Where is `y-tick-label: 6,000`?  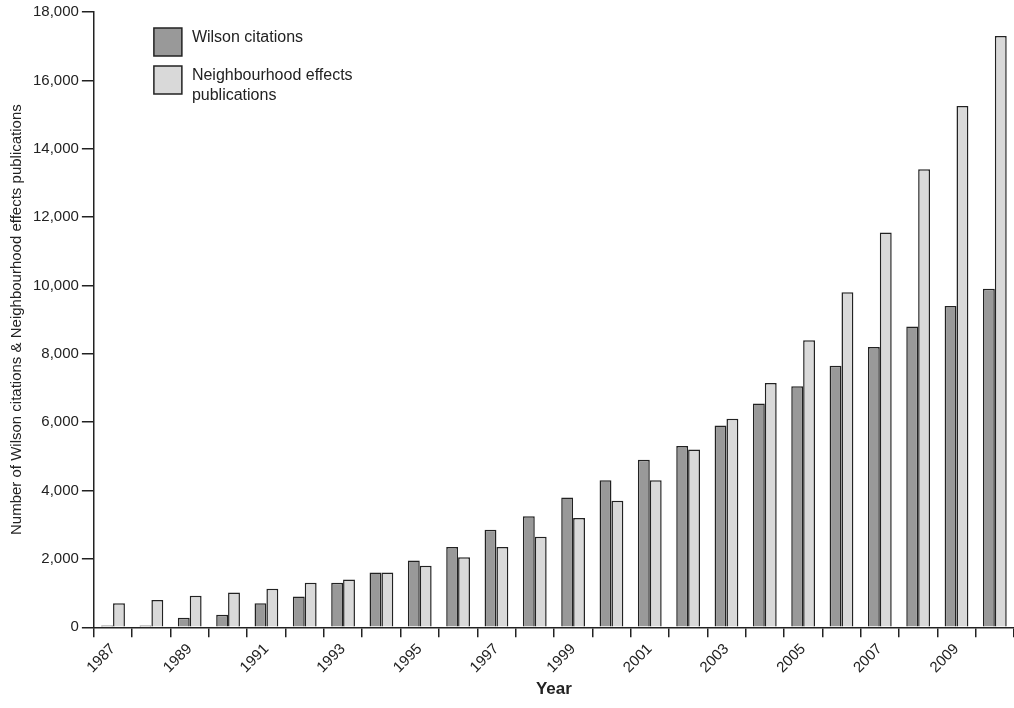 y-tick-label: 6,000 is located at coordinates (60, 421).